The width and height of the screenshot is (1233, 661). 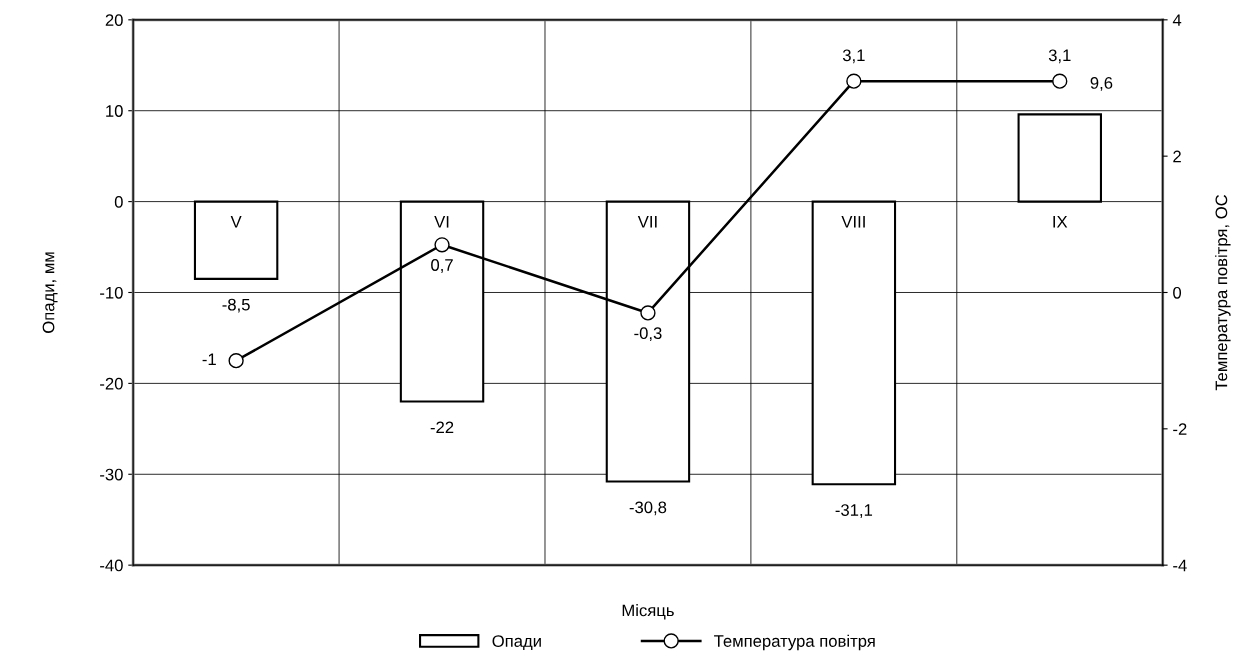 What do you see at coordinates (111, 292) in the screenshot?
I see `y-tick-label: -10` at bounding box center [111, 292].